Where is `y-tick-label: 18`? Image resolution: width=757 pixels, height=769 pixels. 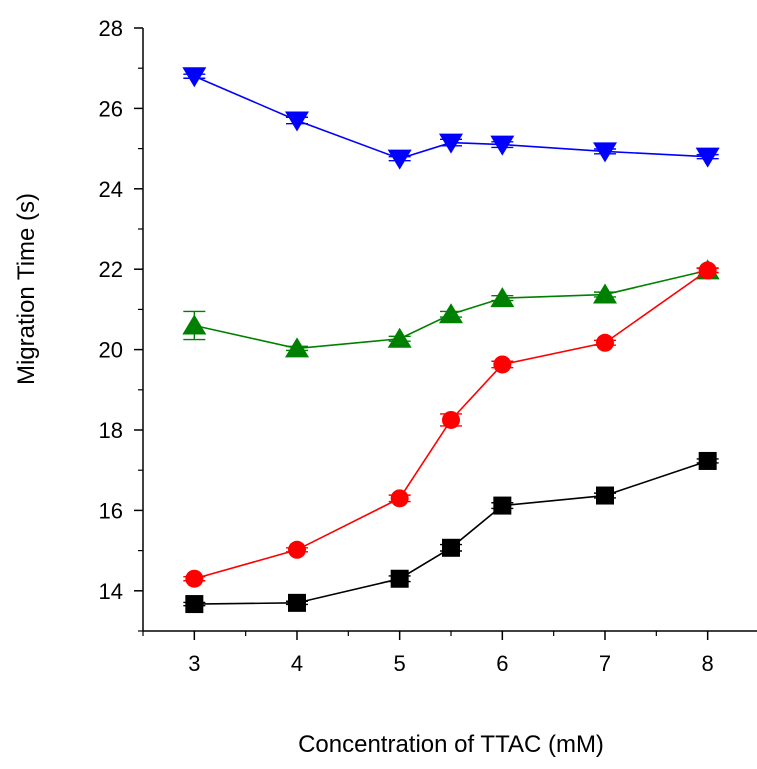
y-tick-label: 18 is located at coordinates (111, 430).